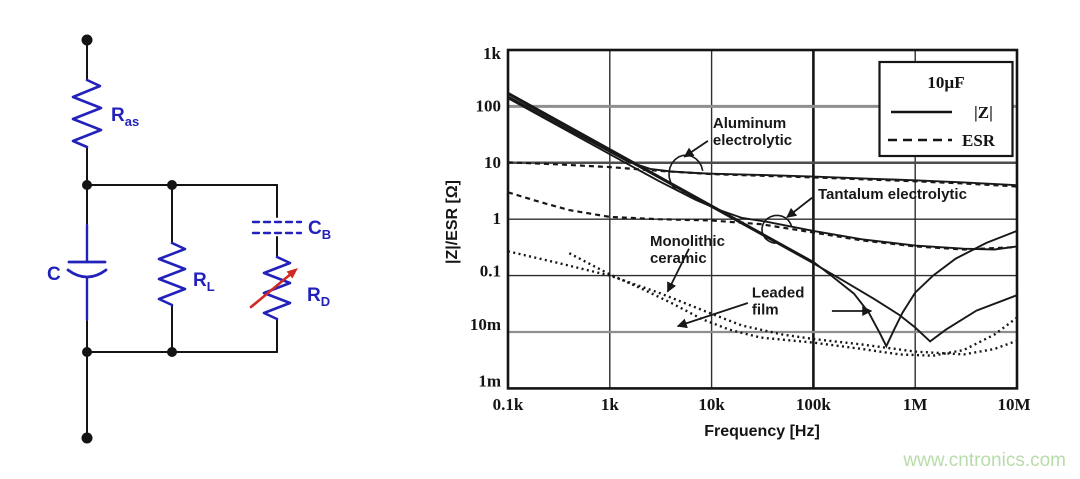 Image resolution: width=1080 pixels, height=479 pixels. What do you see at coordinates (799, 208) in the screenshot?
I see `annotation-arrow-tantalum` at bounding box center [799, 208].